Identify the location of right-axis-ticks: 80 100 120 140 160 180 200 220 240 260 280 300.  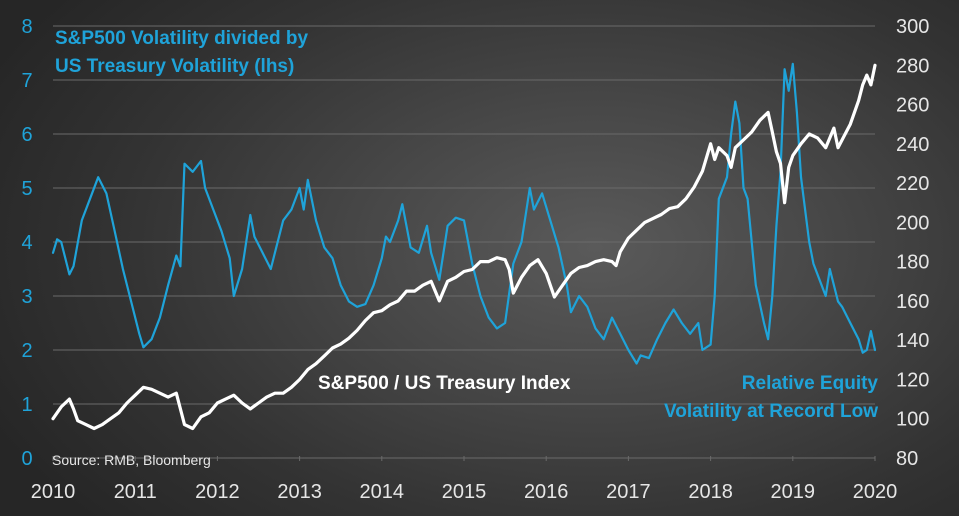
(912, 243).